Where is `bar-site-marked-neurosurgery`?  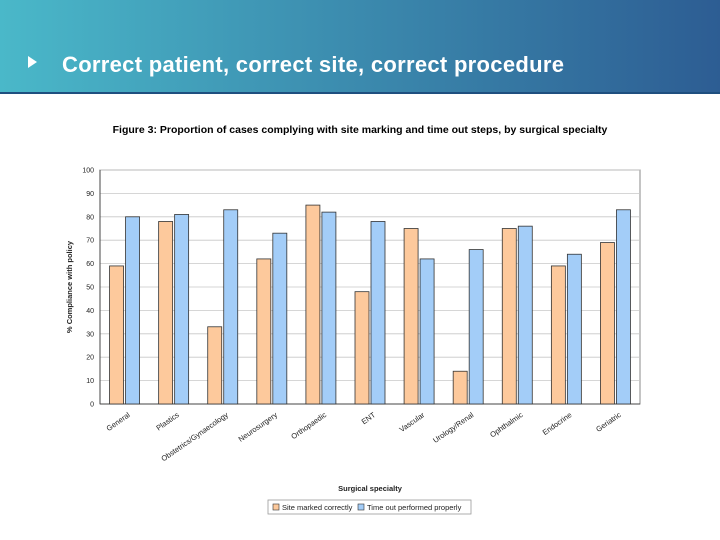
bar-site-marked-neurosurgery is located at coordinates (264, 331).